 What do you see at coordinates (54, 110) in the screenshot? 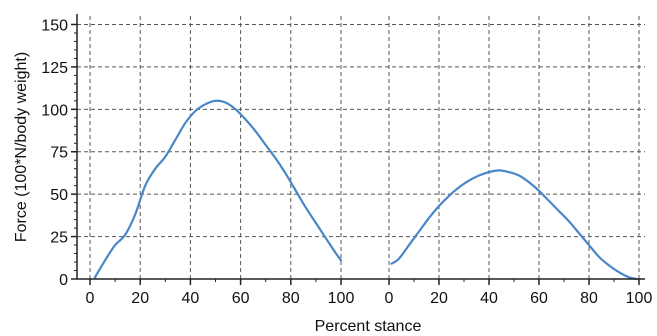
I see `y-tick-label: 100` at bounding box center [54, 110].